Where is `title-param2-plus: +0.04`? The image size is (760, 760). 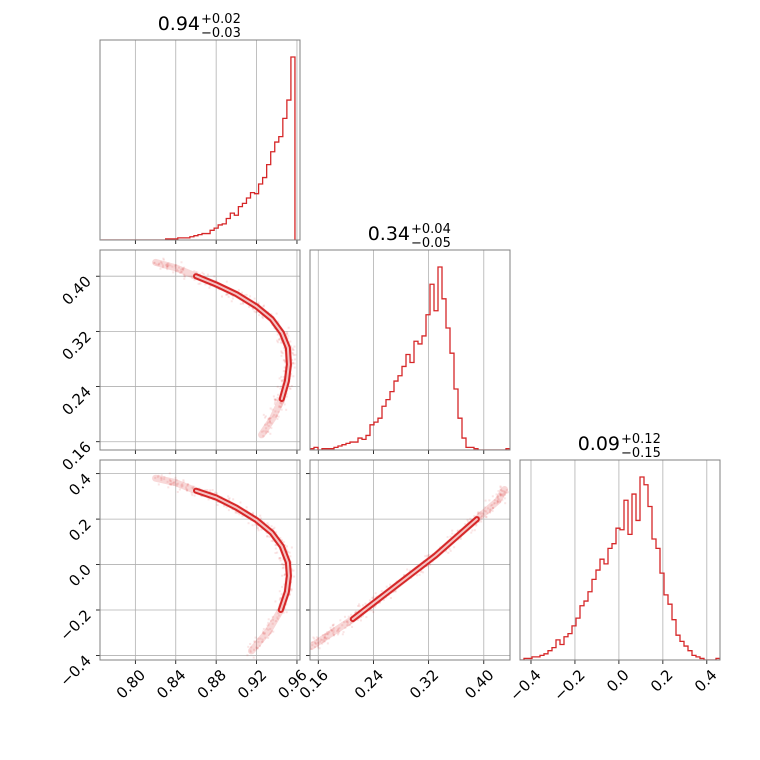 title-param2-plus: +0.04 is located at coordinates (431, 229).